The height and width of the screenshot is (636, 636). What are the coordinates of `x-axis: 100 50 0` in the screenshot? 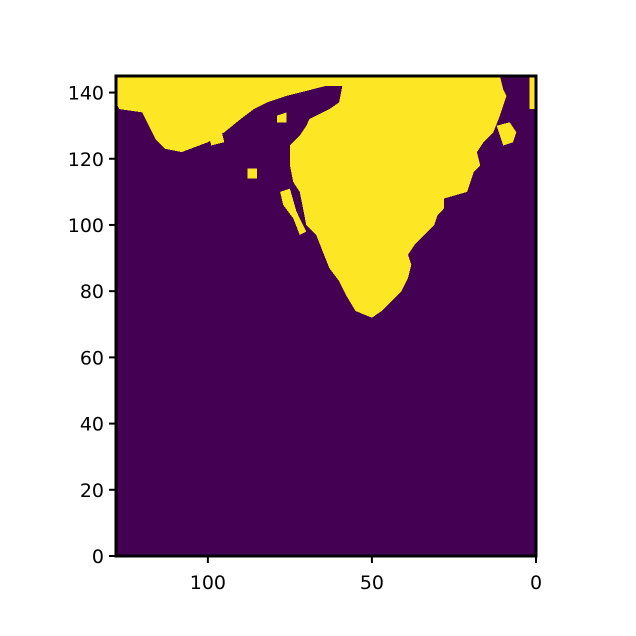 It's located at (366, 575).